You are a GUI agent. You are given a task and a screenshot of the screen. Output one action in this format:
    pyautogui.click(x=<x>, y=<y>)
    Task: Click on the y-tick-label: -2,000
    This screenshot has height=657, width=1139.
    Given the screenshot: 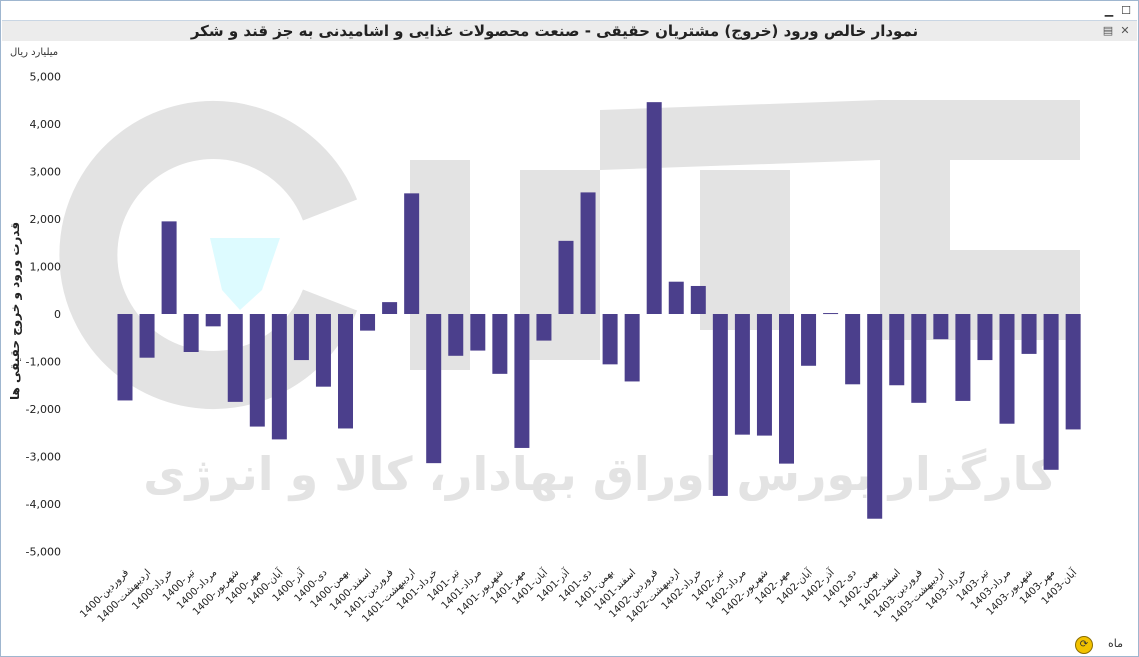 What is the action you would take?
    pyautogui.click(x=43, y=409)
    